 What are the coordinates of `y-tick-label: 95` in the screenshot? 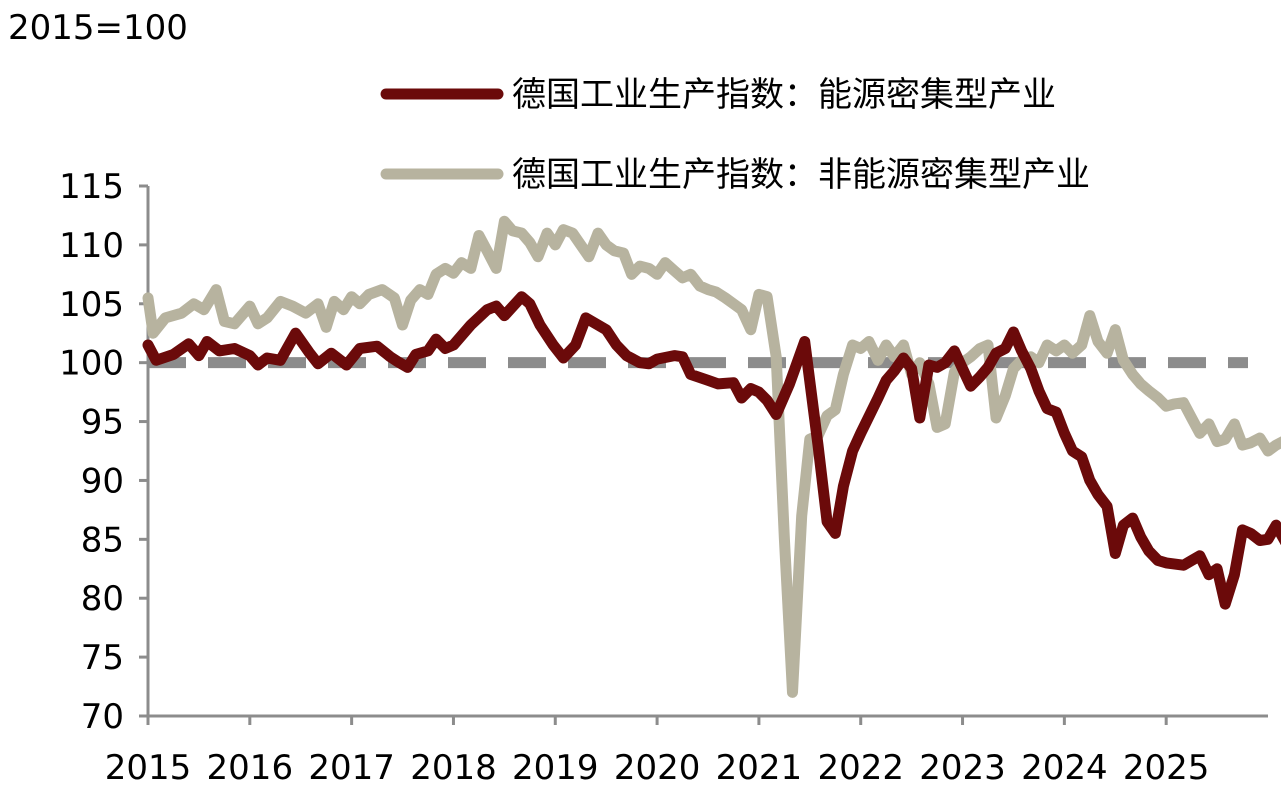 It's located at (102, 423).